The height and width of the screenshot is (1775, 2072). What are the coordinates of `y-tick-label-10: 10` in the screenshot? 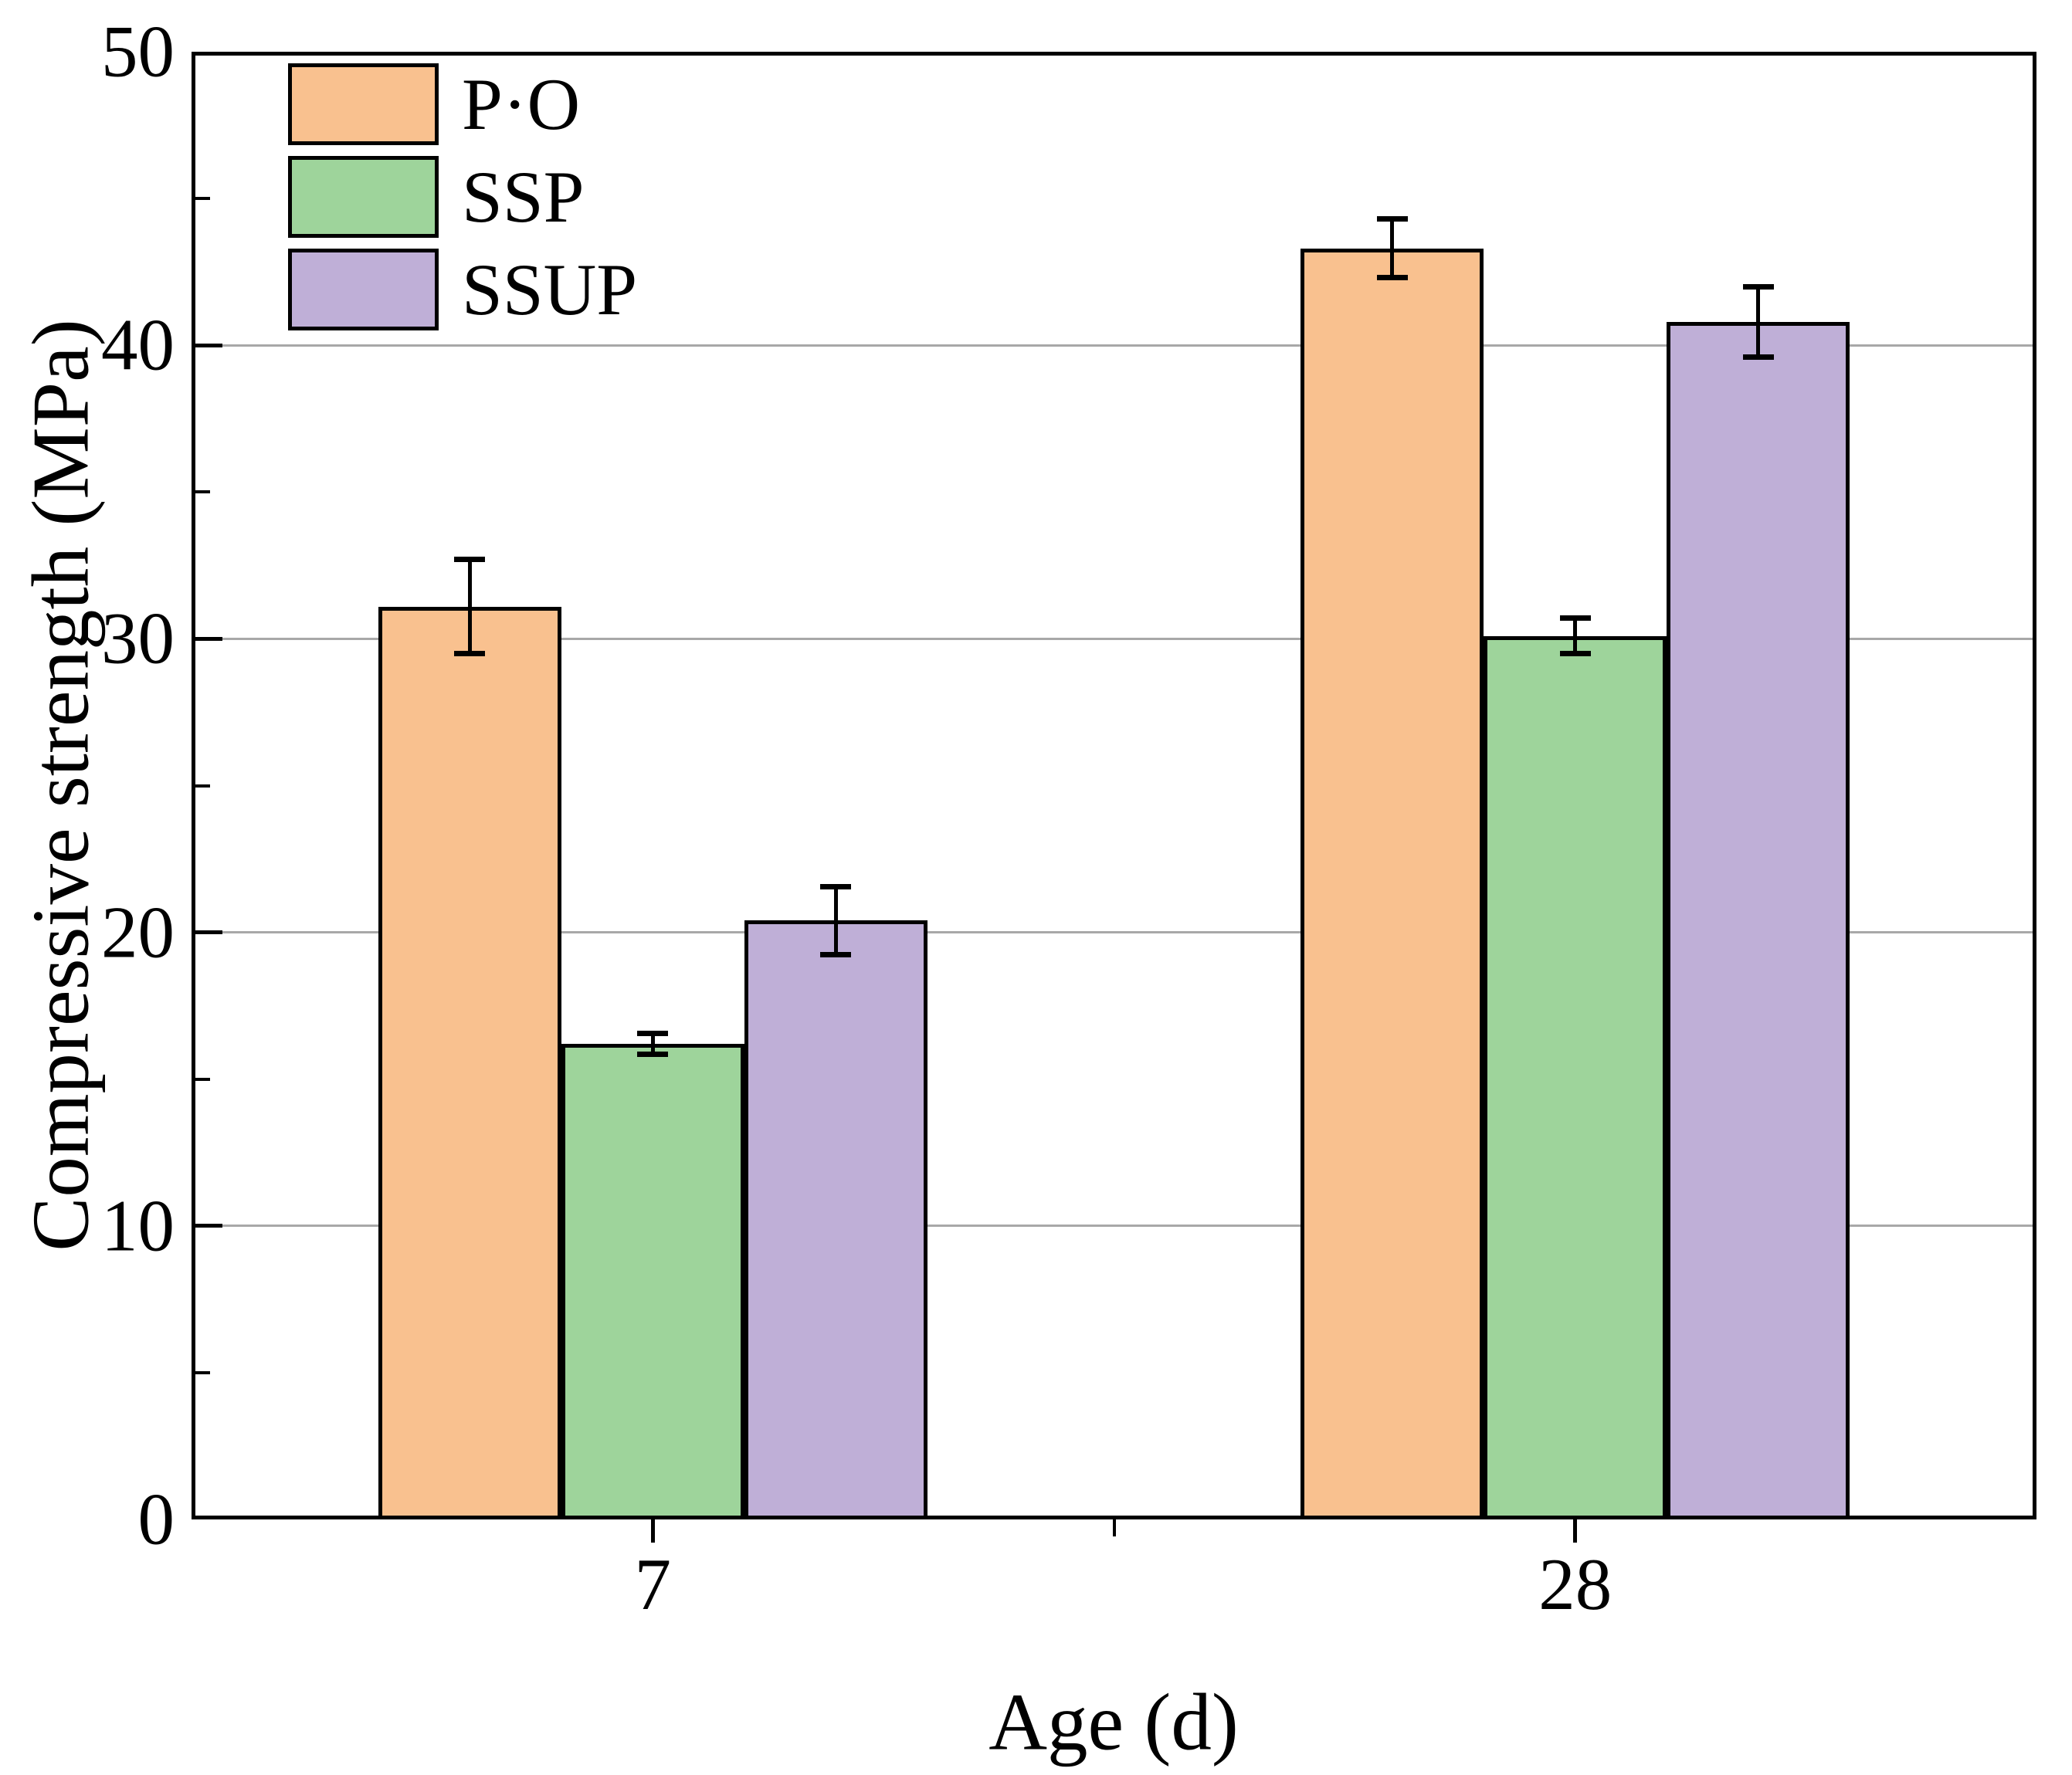 It's located at (138, 1225).